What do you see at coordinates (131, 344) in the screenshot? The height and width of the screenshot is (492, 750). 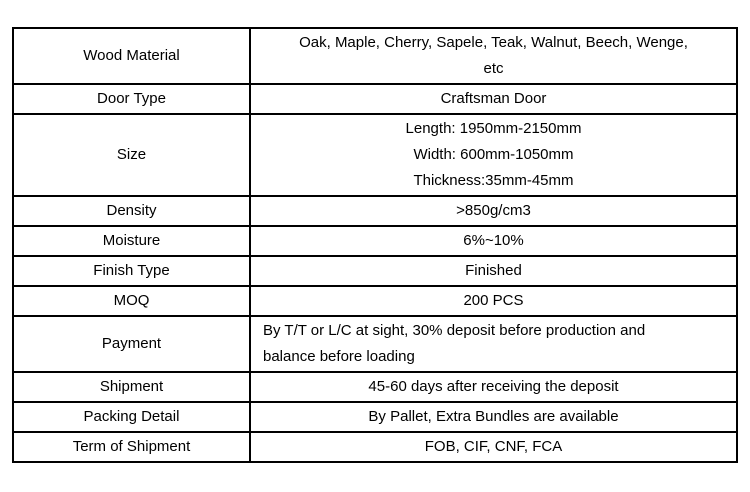 I see `spec-label: Payment` at bounding box center [131, 344].